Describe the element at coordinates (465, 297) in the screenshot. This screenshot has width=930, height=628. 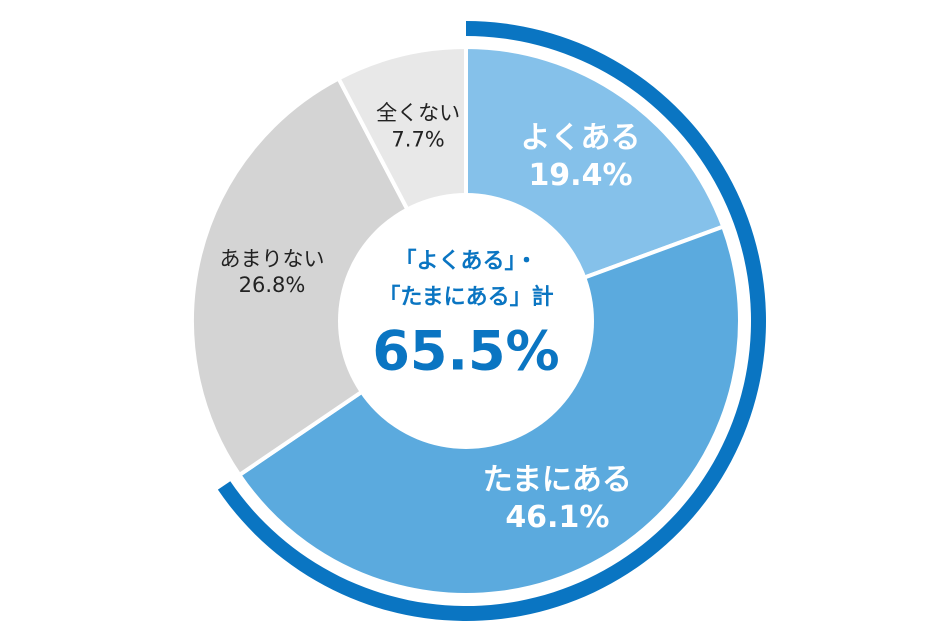
I see `center-label: 「たまにある」計` at that location.